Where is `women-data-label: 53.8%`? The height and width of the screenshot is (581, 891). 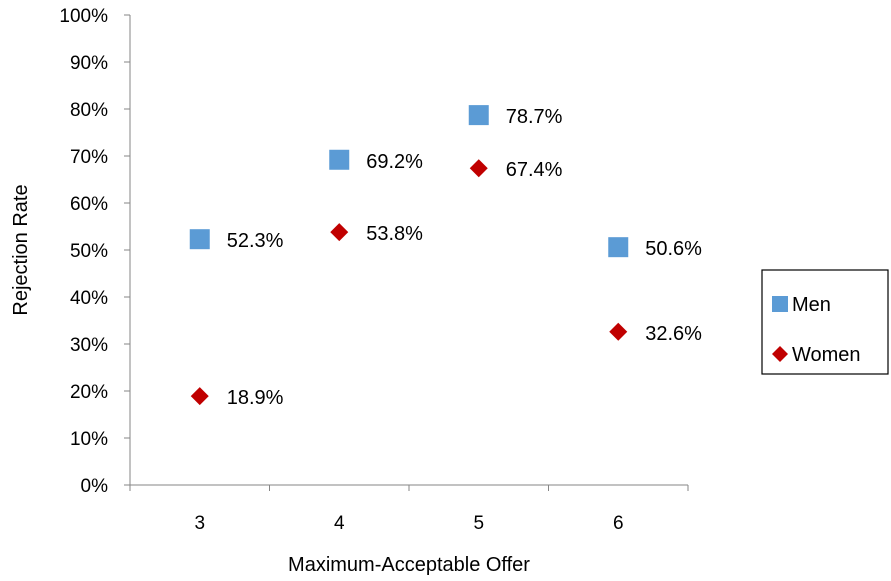
women-data-label: 53.8% is located at coordinates (394, 234).